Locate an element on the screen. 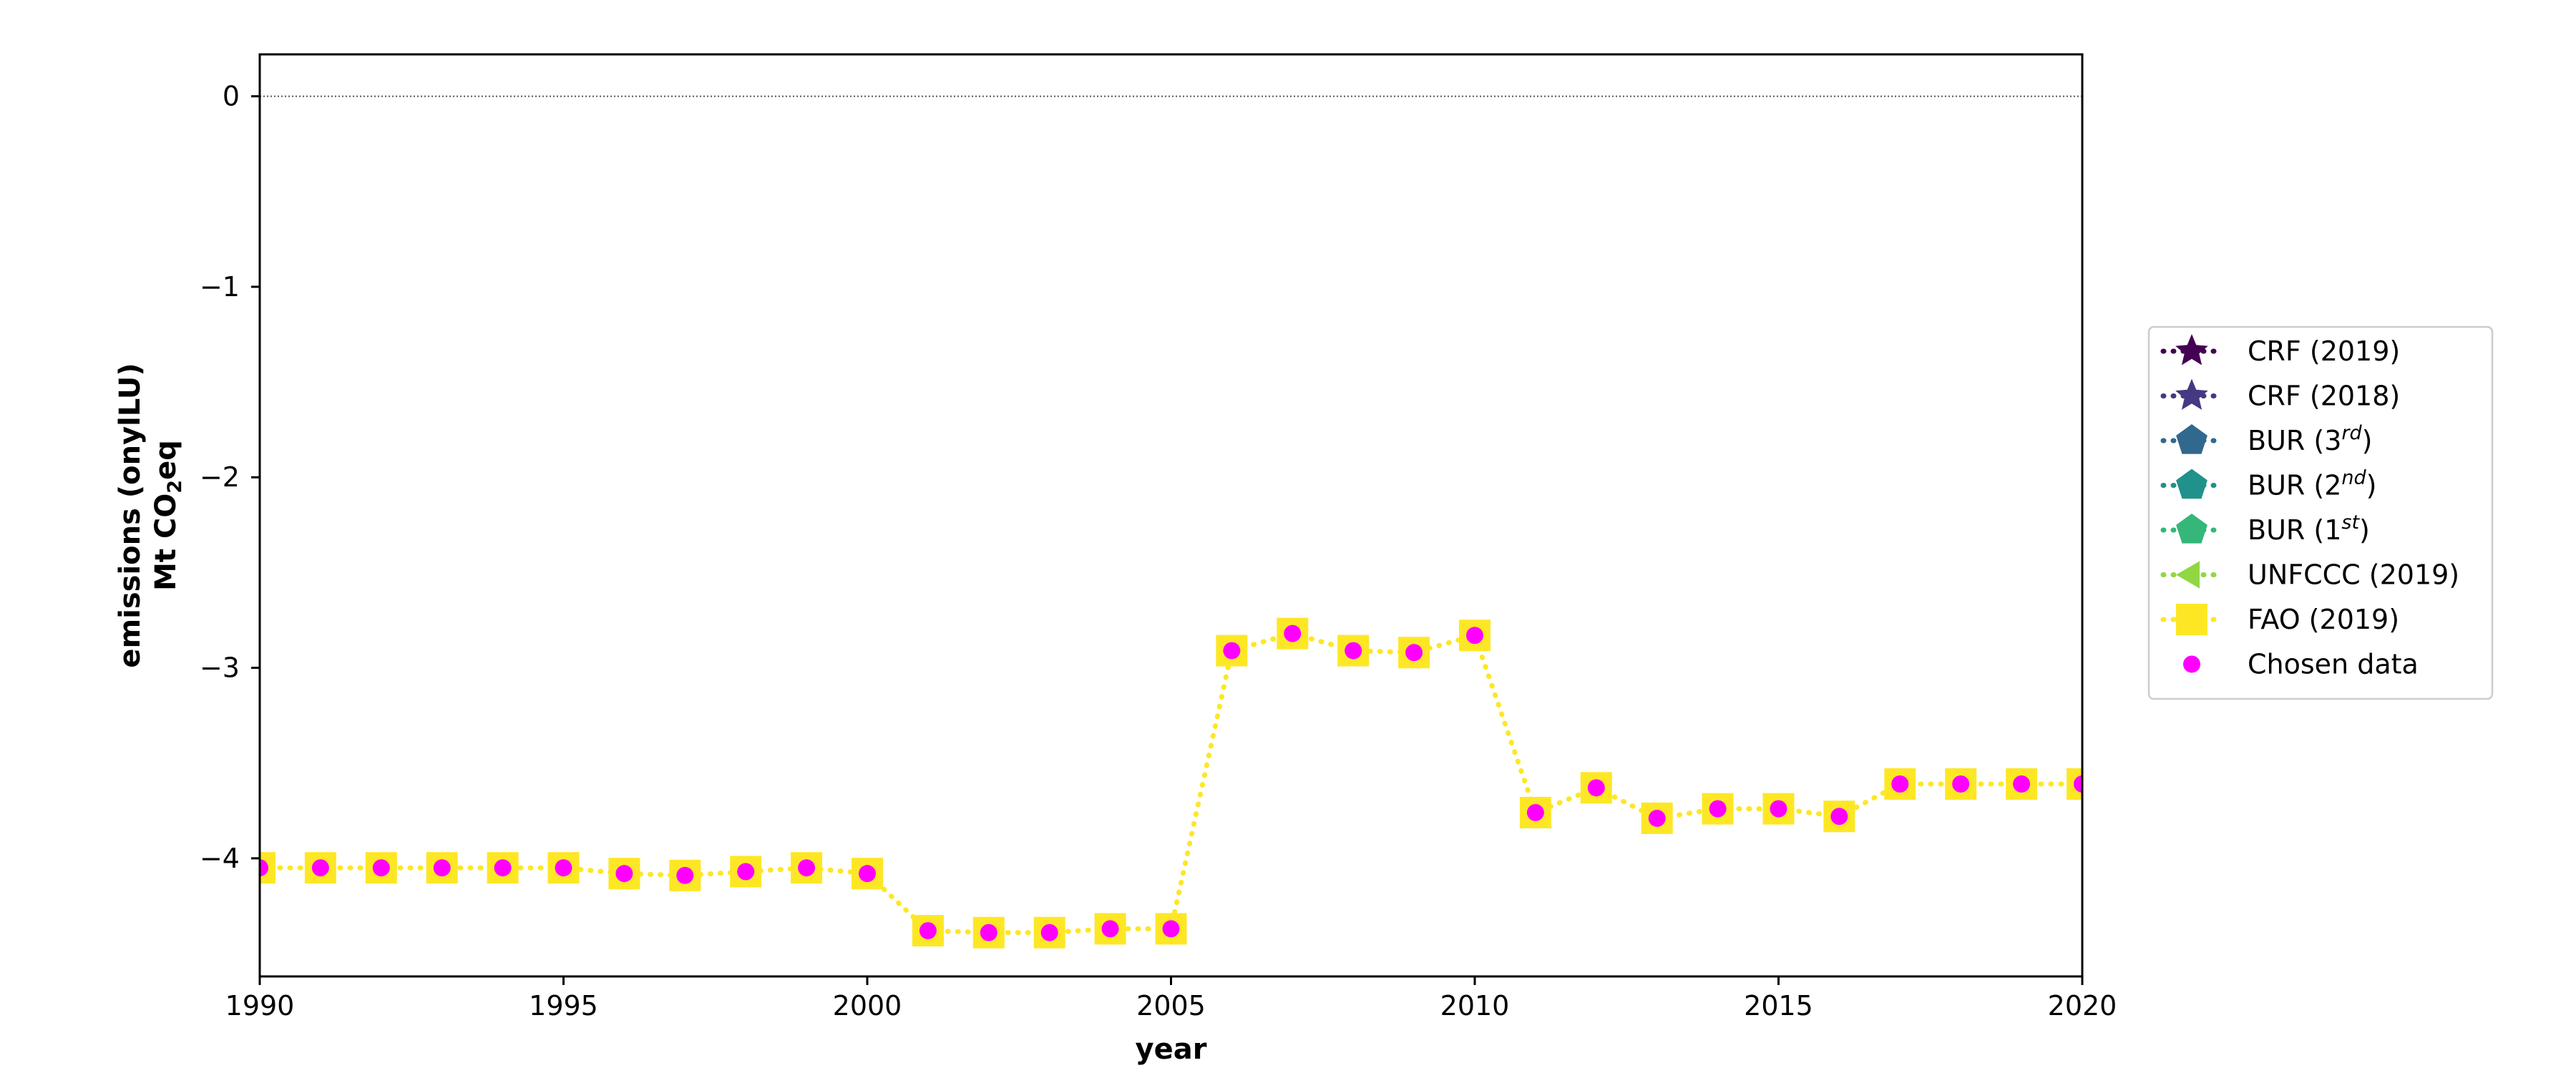 The height and width of the screenshot is (1073, 2576). legend-label-text: BUR (2 is located at coordinates (2294, 485).